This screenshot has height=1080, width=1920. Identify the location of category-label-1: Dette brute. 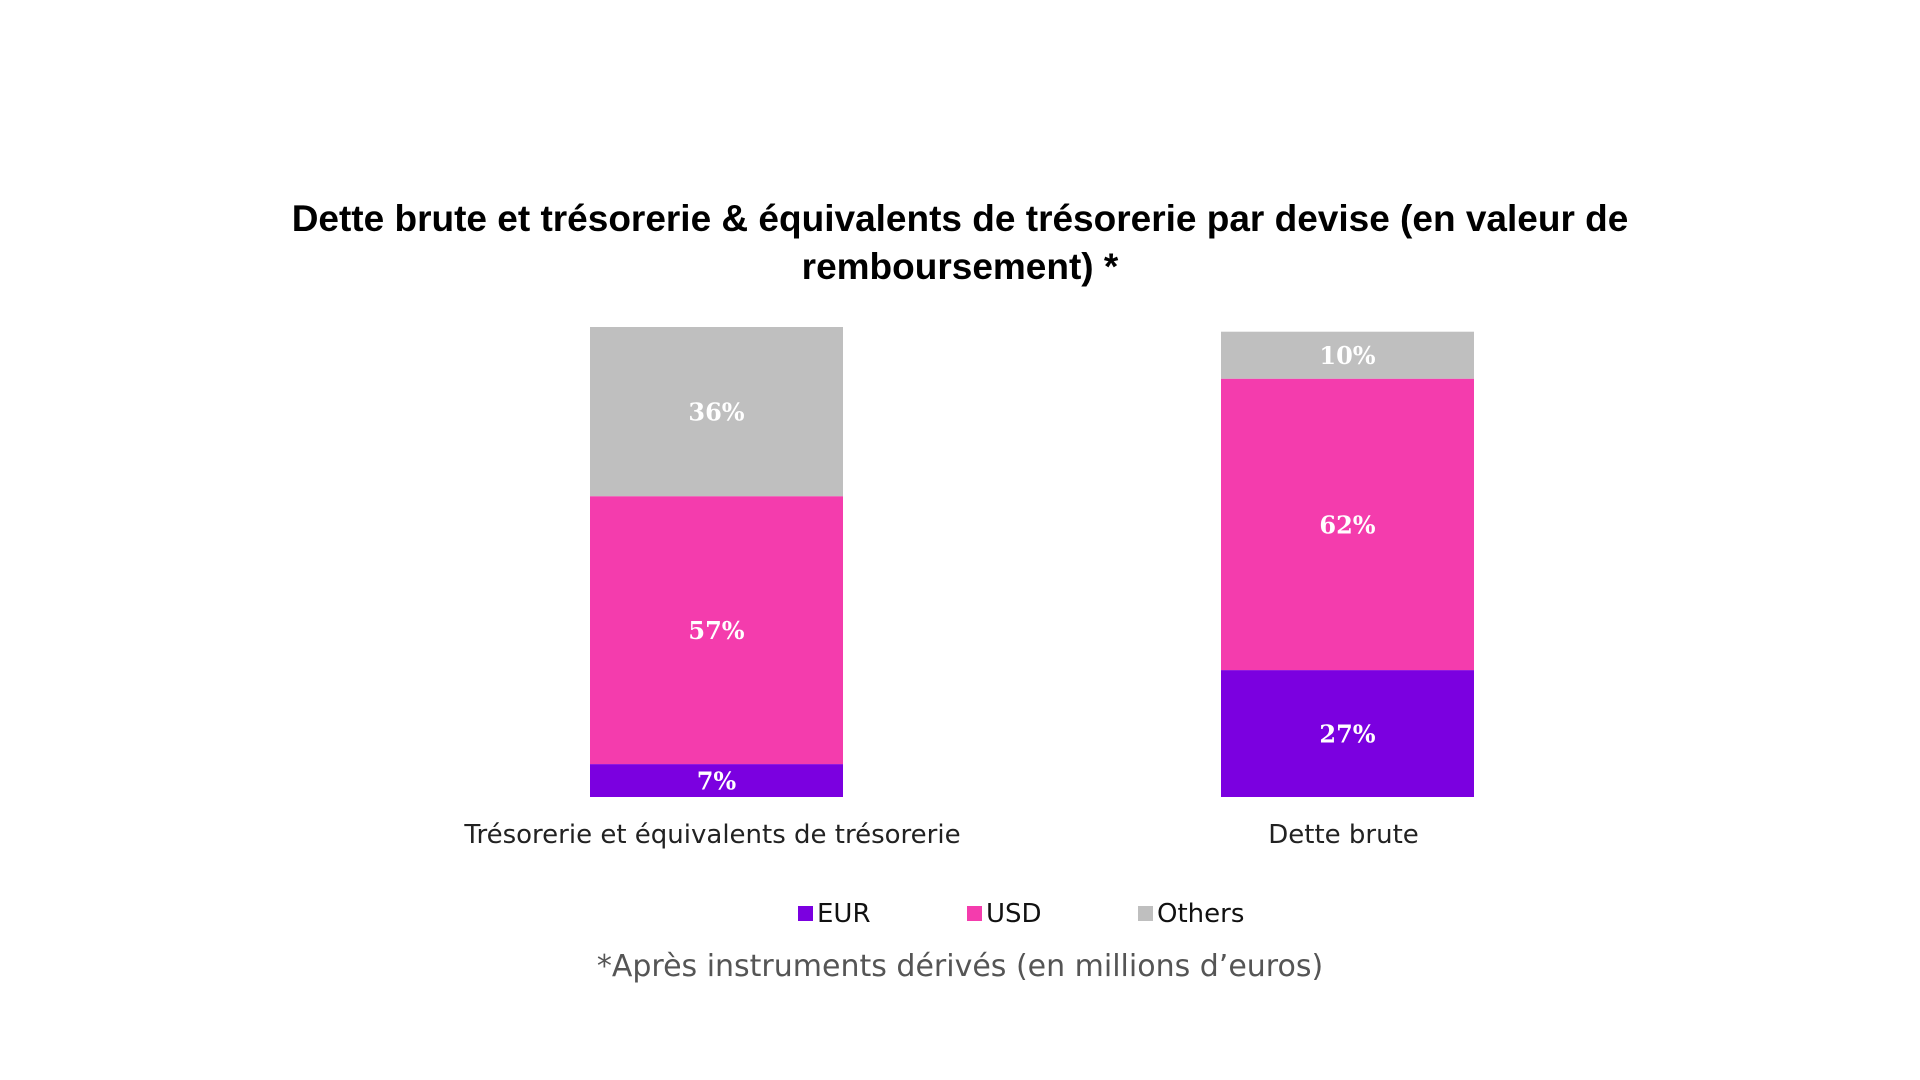
(1343, 835).